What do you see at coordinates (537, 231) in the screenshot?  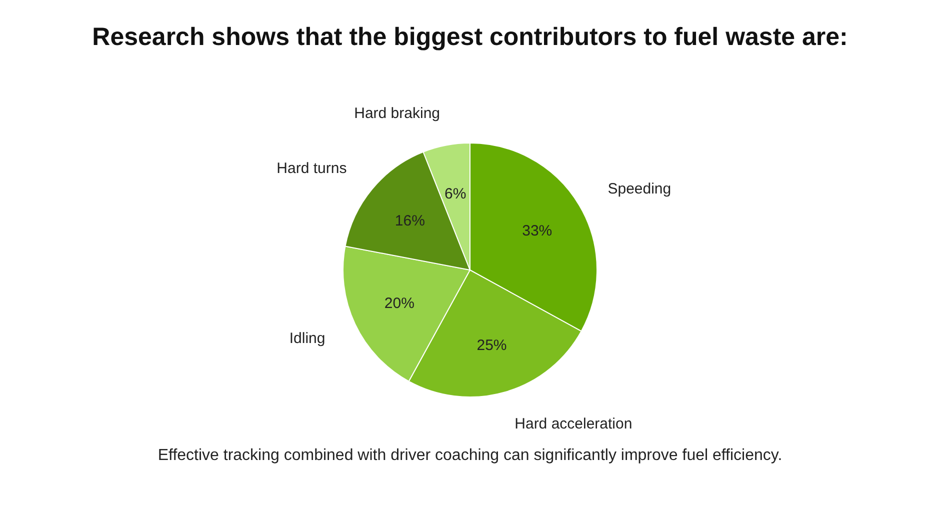 I see `data-label: 33%` at bounding box center [537, 231].